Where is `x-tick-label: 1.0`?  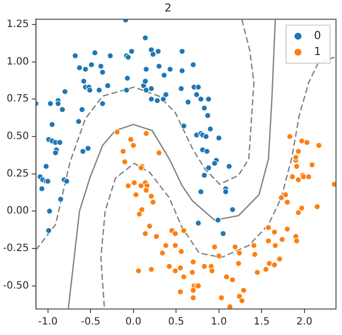
x-tick-label: 1.0 is located at coordinates (218, 322).